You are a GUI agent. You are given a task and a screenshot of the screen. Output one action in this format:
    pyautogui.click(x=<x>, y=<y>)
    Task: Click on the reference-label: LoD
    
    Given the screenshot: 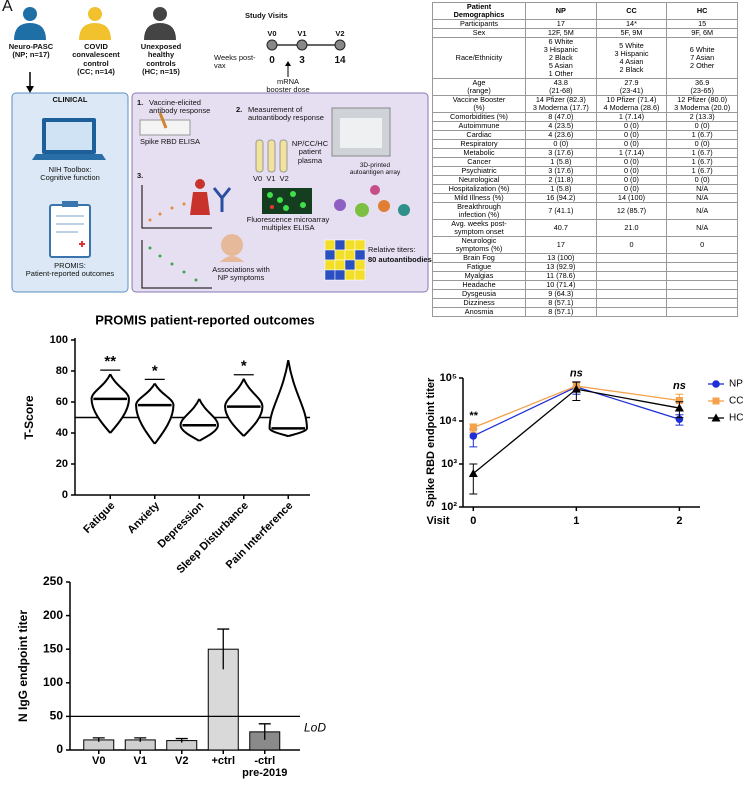 What is the action you would take?
    pyautogui.click(x=315, y=728)
    